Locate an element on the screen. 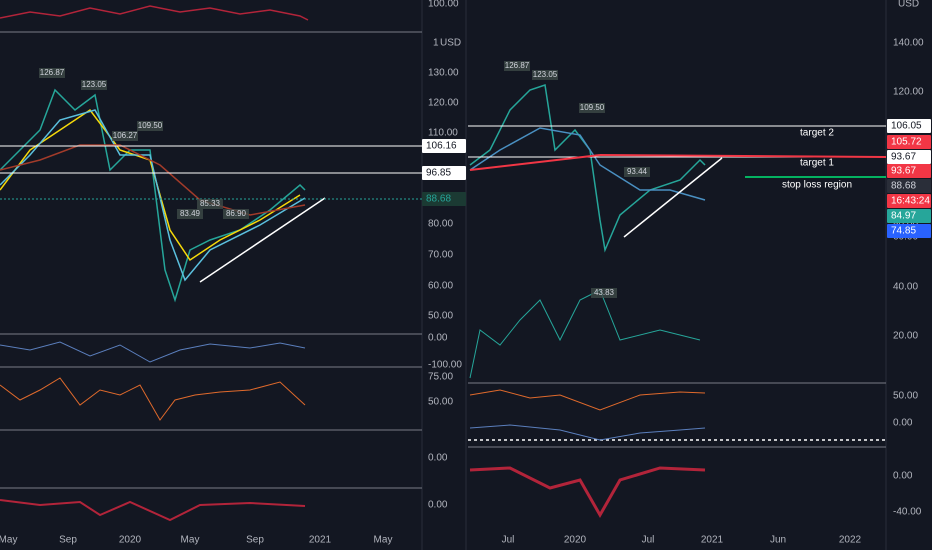 The height and width of the screenshot is (550, 932). axis-label: 110.00 is located at coordinates (443, 133).